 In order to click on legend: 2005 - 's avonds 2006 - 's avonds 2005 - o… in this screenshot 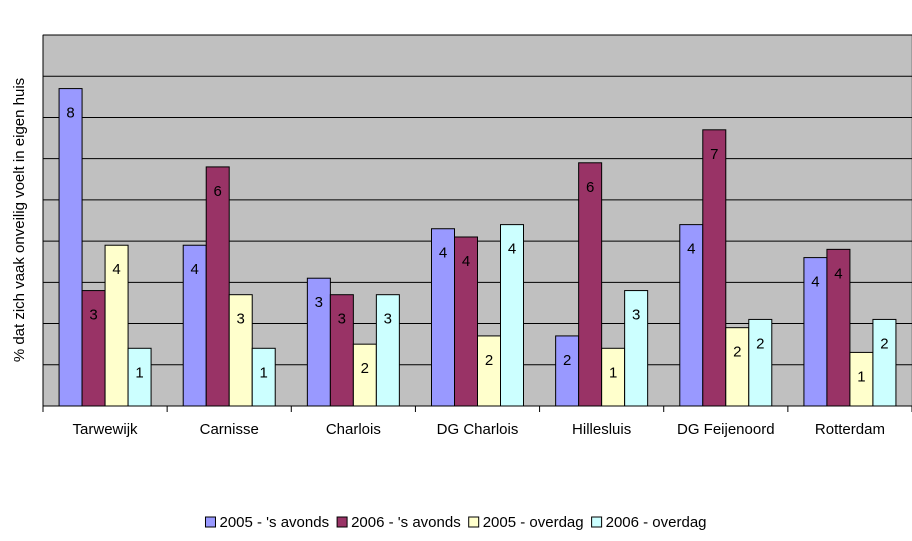, I will do `click(455, 522)`.